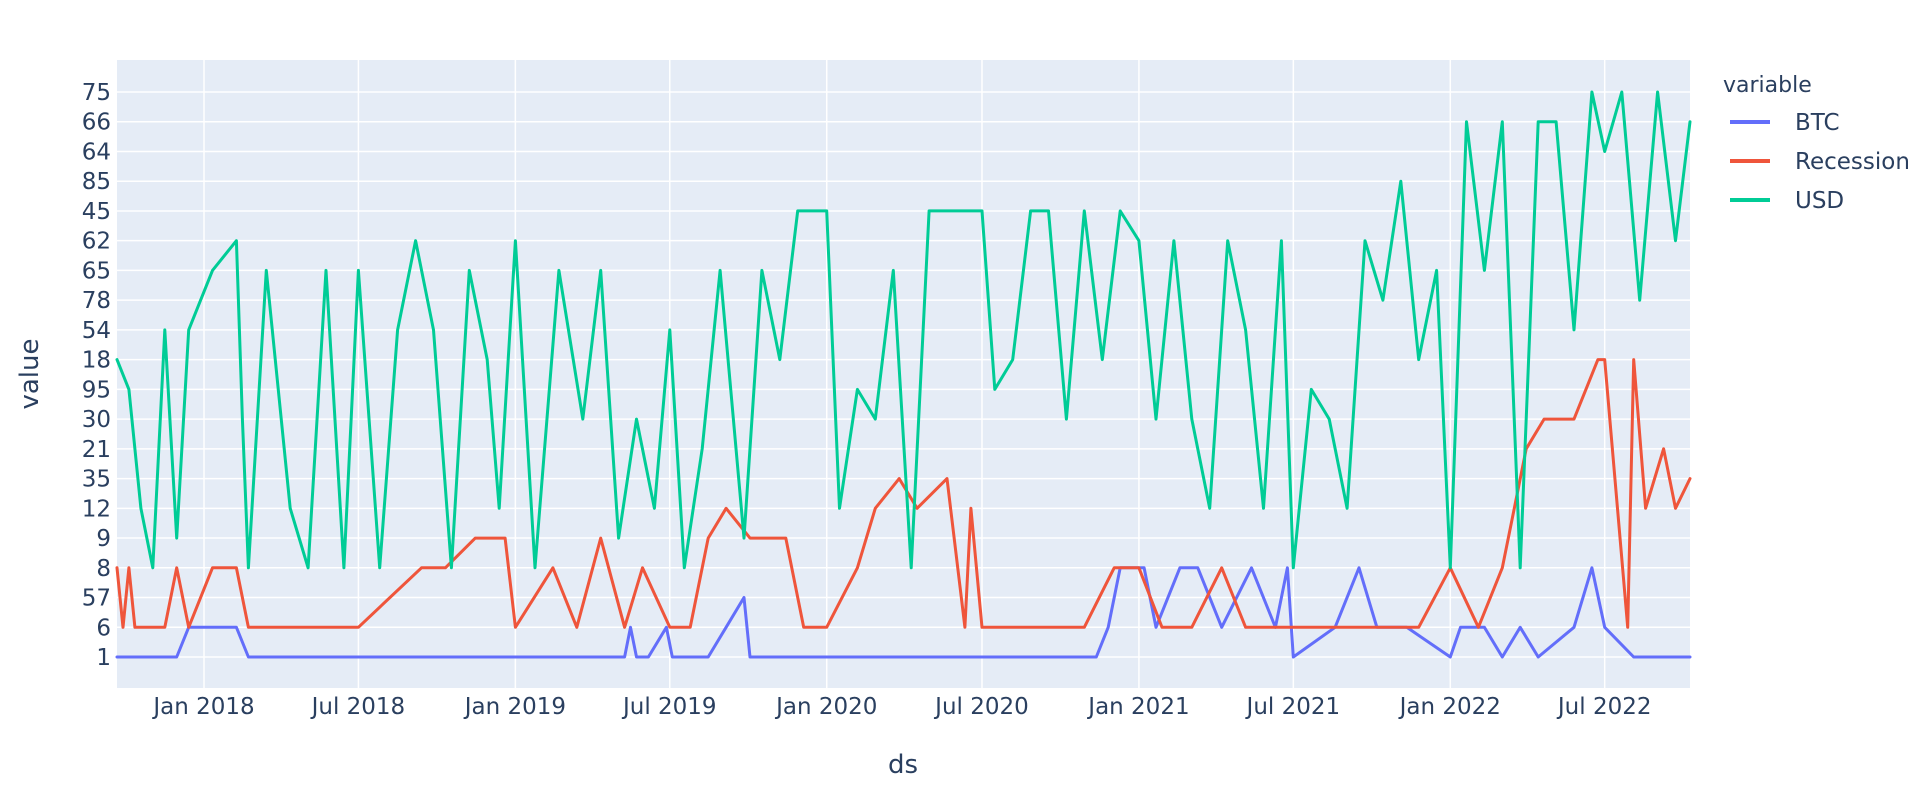 This screenshot has height=790, width=1932. I want to click on legend-label: BTC, so click(1817, 123).